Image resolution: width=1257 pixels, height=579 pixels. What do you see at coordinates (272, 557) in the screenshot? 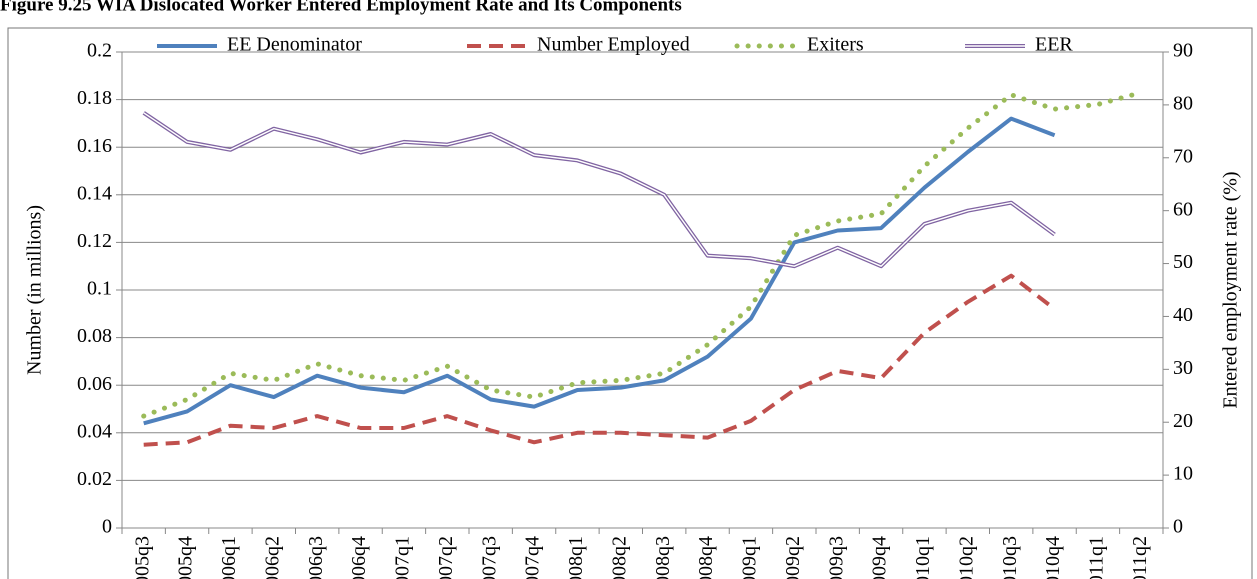
I see `x-tick-label: 2006q2` at bounding box center [272, 557].